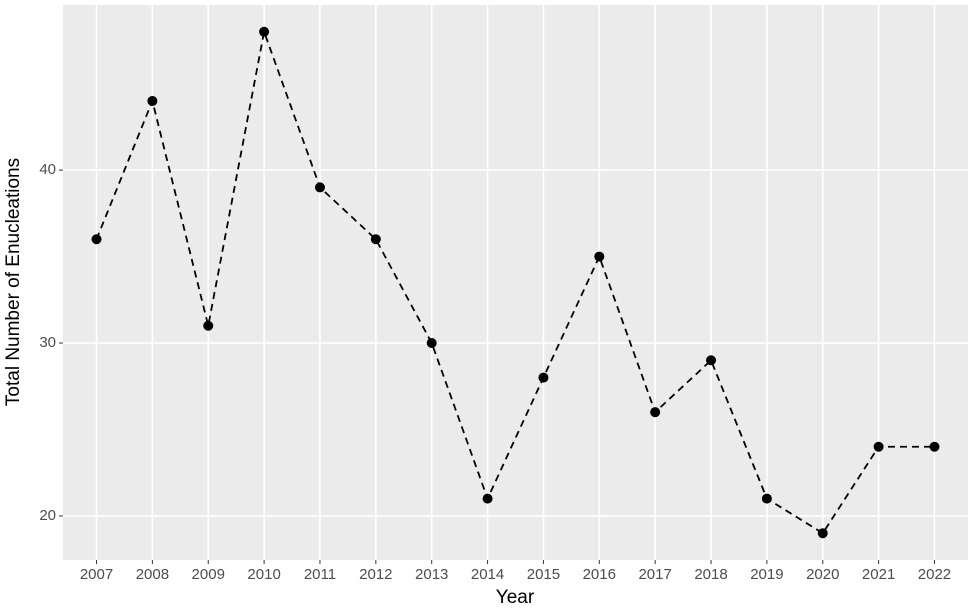  Describe the element at coordinates (822, 574) in the screenshot. I see `x-tick-label: 2020` at that location.